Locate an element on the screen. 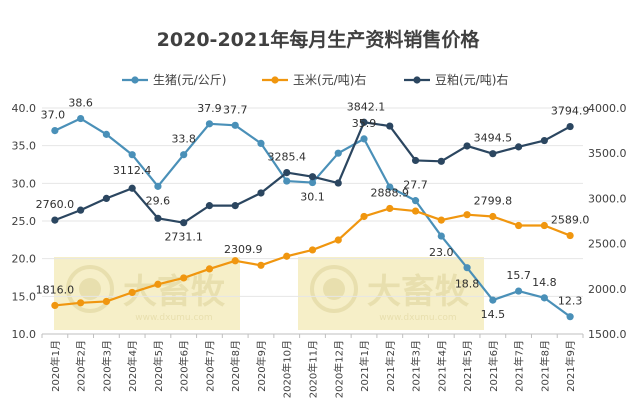 This screenshot has height=412, width=637. y-left-tick-label: 10.0 is located at coordinates (24, 334).